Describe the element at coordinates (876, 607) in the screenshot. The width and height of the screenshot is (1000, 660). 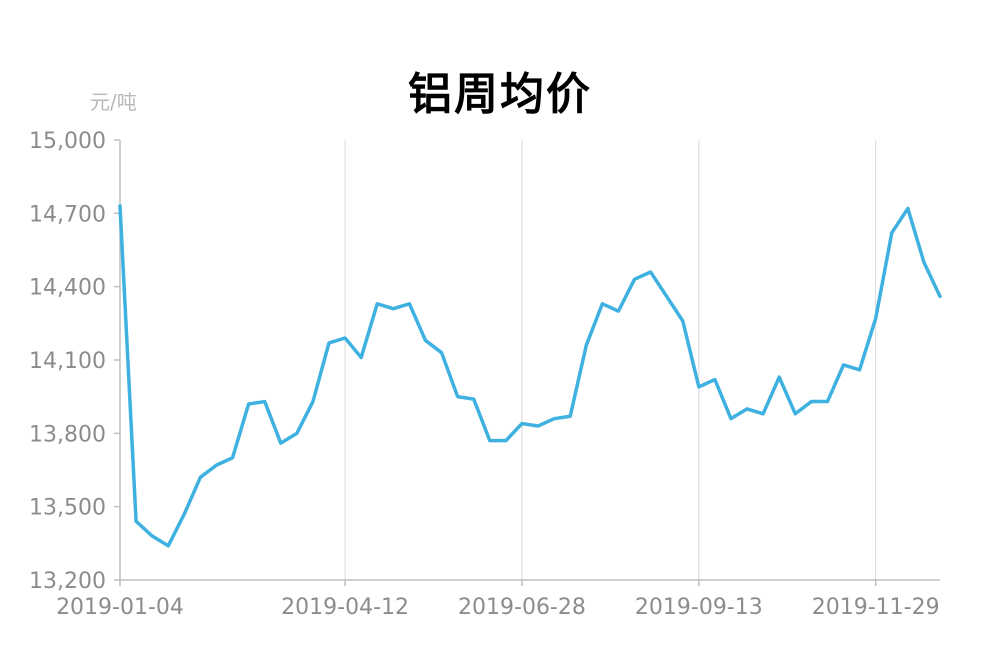
I see `x-tick-label: 2019-11-29` at that location.